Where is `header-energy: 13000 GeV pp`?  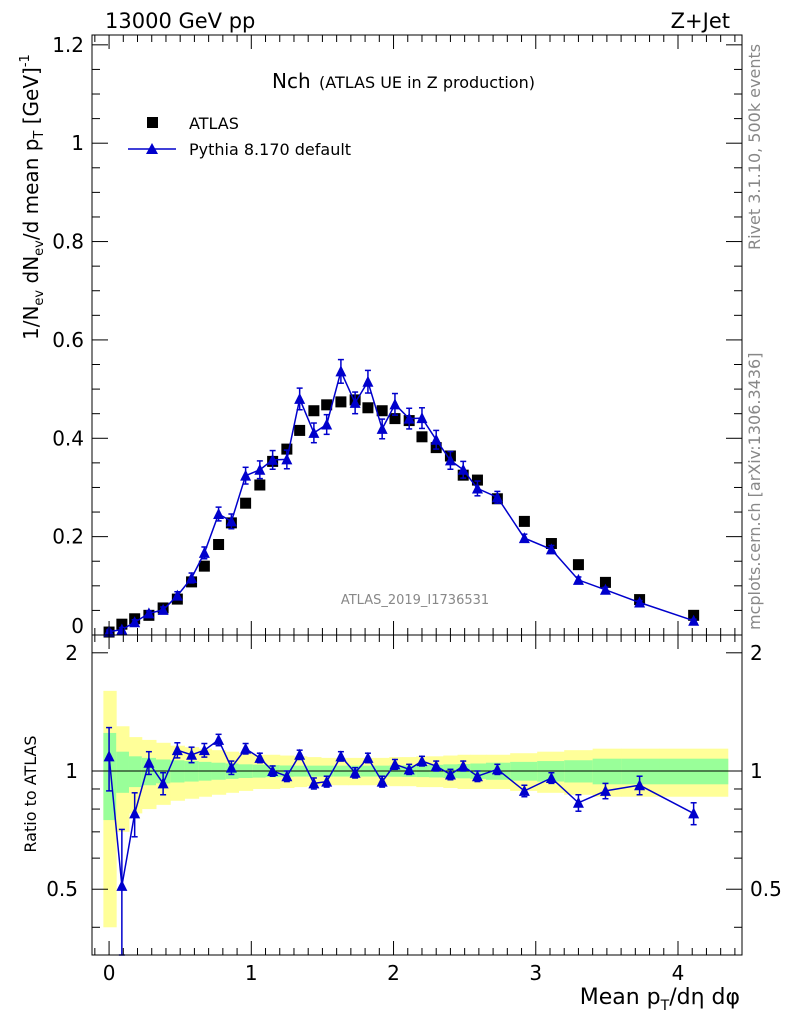
header-energy: 13000 GeV pp is located at coordinates (180, 21).